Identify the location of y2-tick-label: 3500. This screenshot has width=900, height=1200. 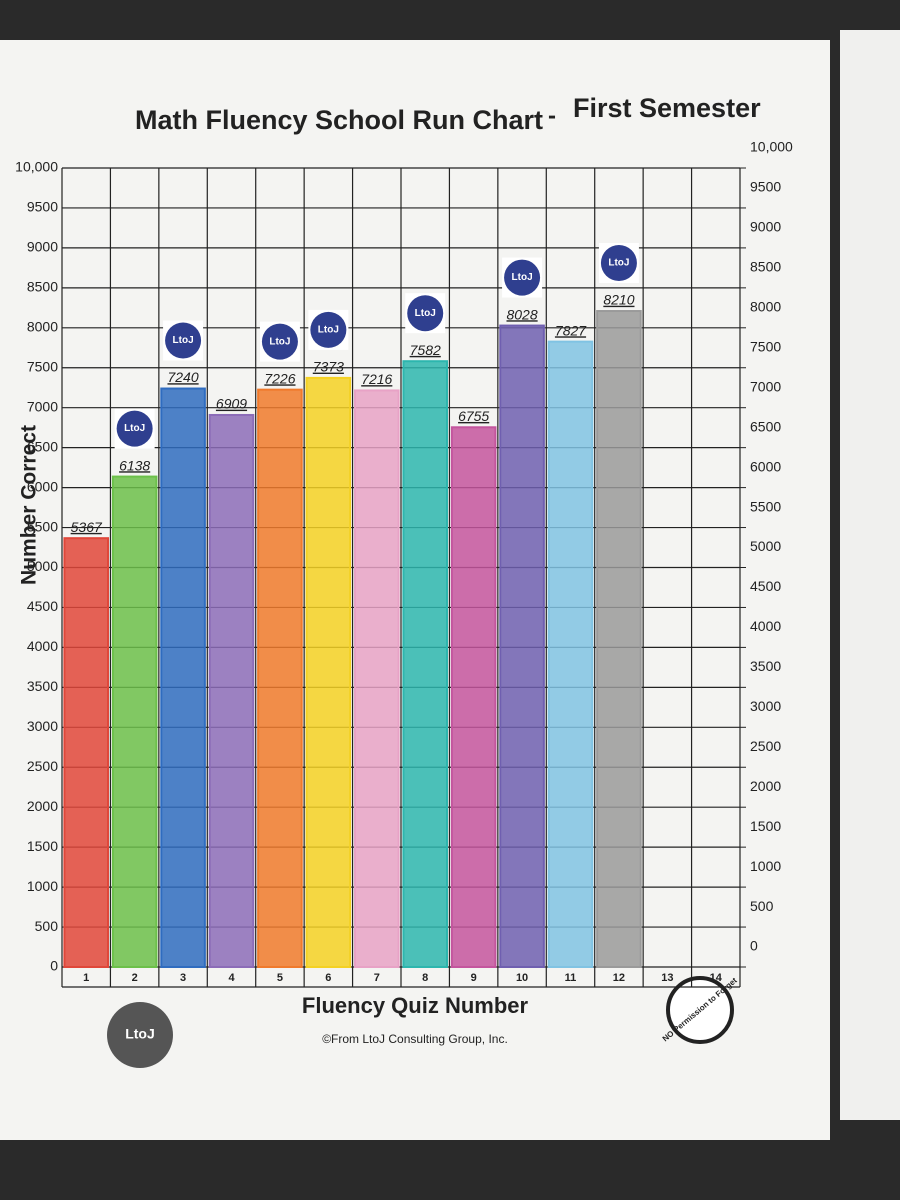
(765, 666).